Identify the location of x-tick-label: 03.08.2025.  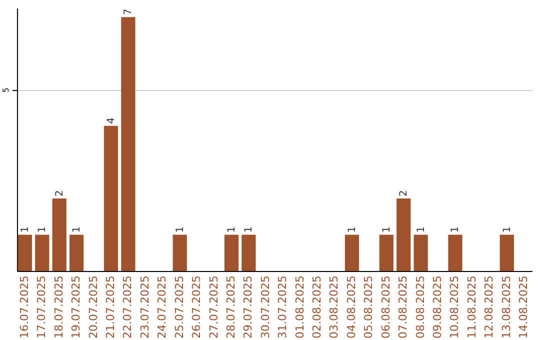
(334, 307).